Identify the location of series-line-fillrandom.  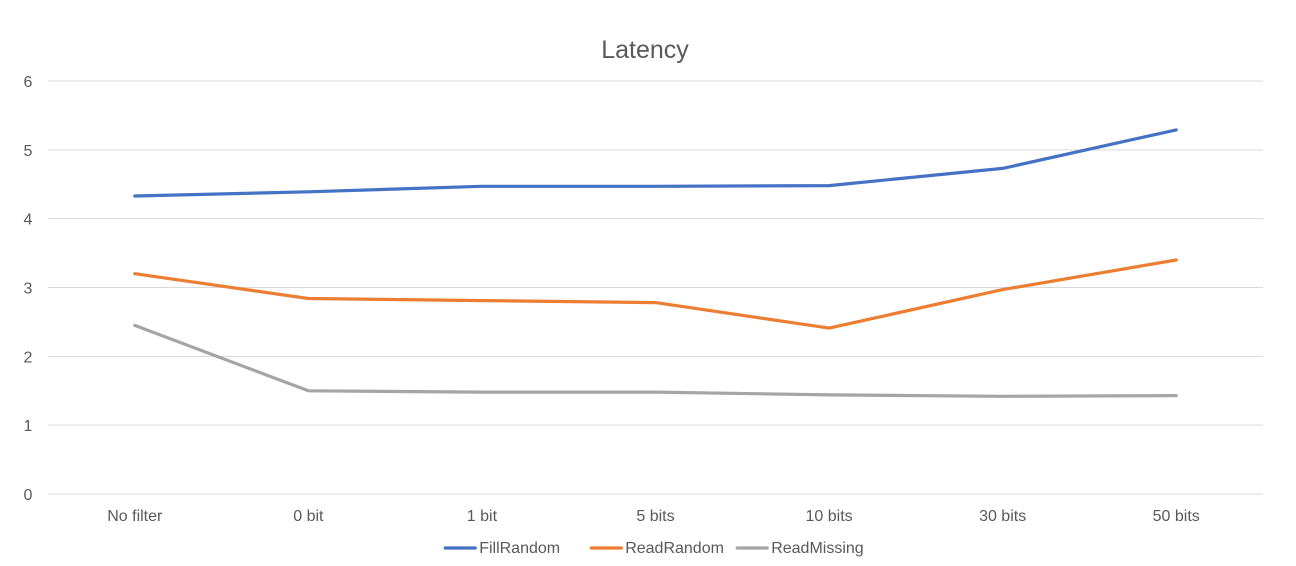
(655, 163).